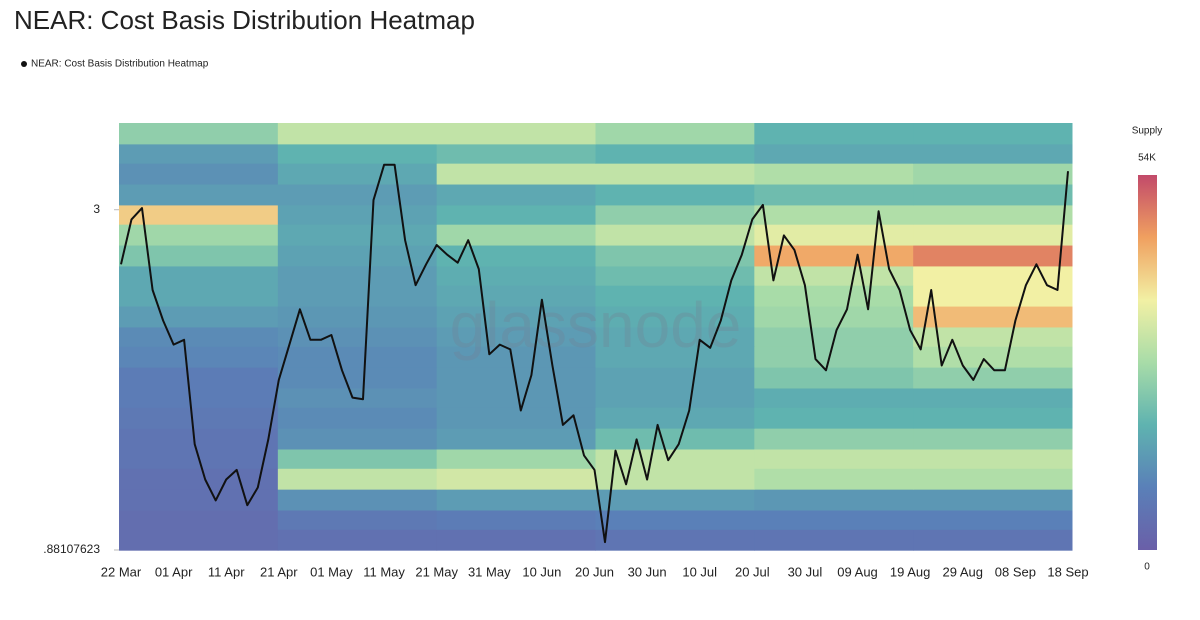  What do you see at coordinates (805, 571) in the screenshot?
I see `x-tick-label: 30 Jul` at bounding box center [805, 571].